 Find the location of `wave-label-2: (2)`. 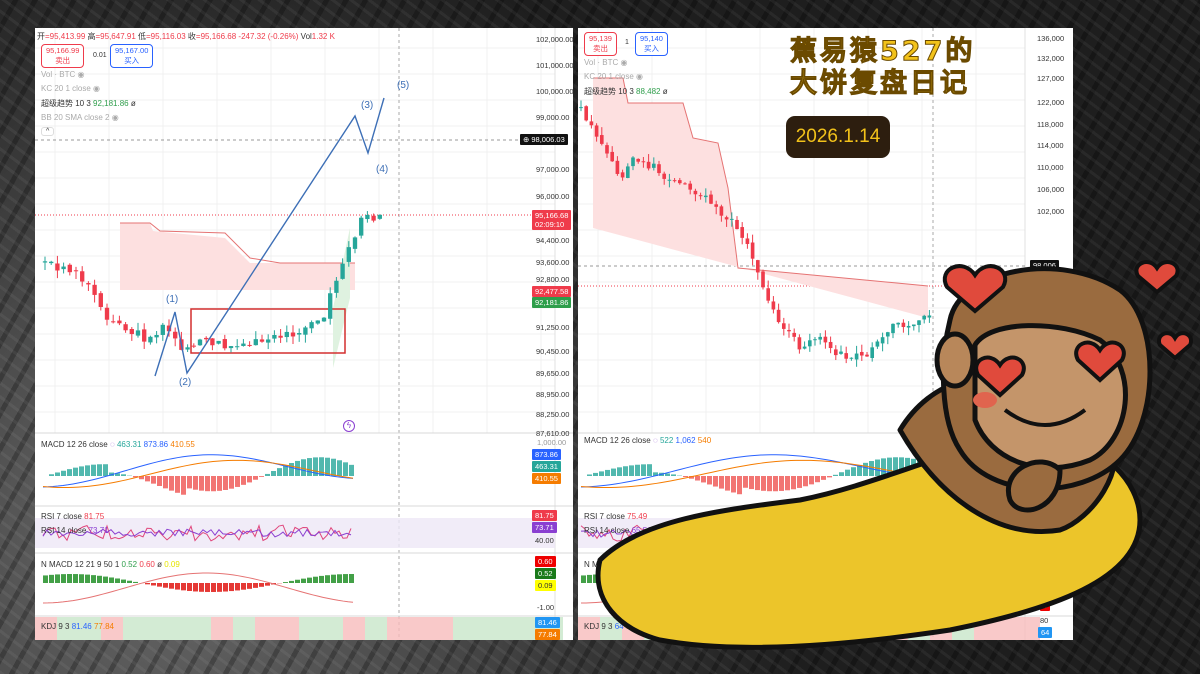

wave-label-2: (2) is located at coordinates (185, 382).